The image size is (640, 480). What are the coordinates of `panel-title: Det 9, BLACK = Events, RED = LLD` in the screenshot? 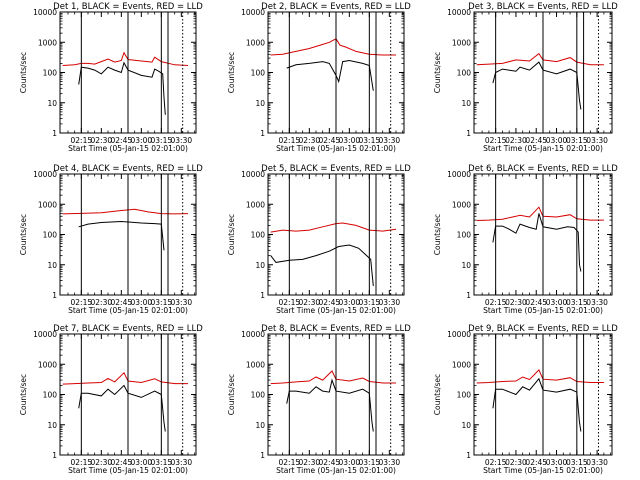 It's located at (543, 329).